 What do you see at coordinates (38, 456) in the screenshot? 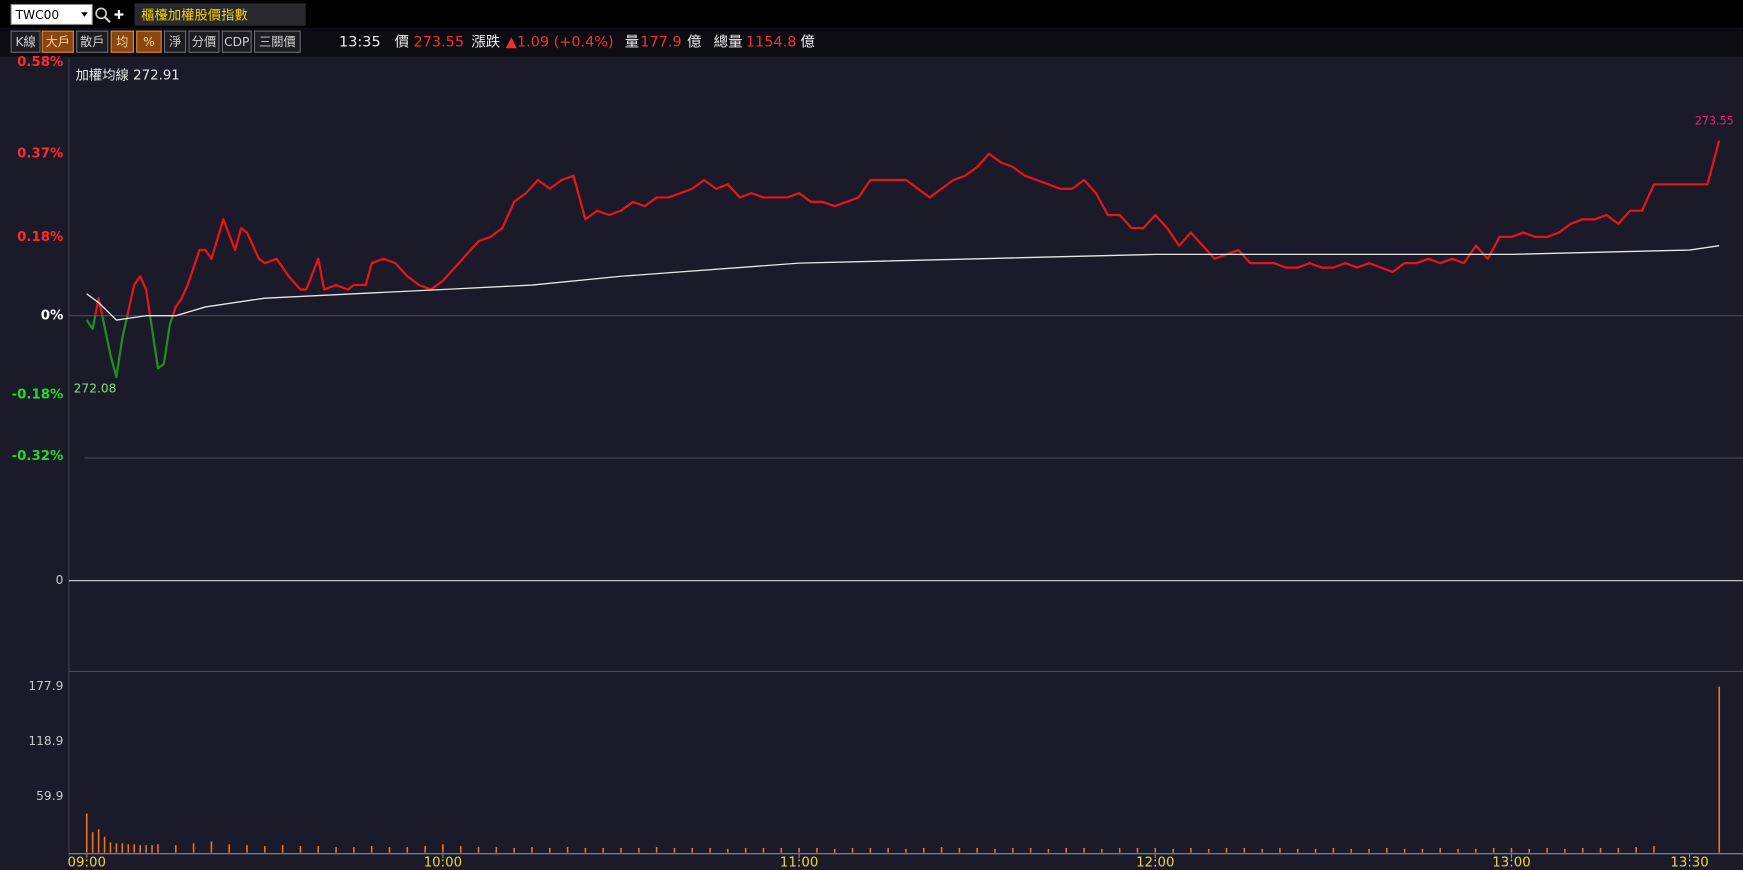
I see `y-tick-label: -0.32%` at bounding box center [38, 456].